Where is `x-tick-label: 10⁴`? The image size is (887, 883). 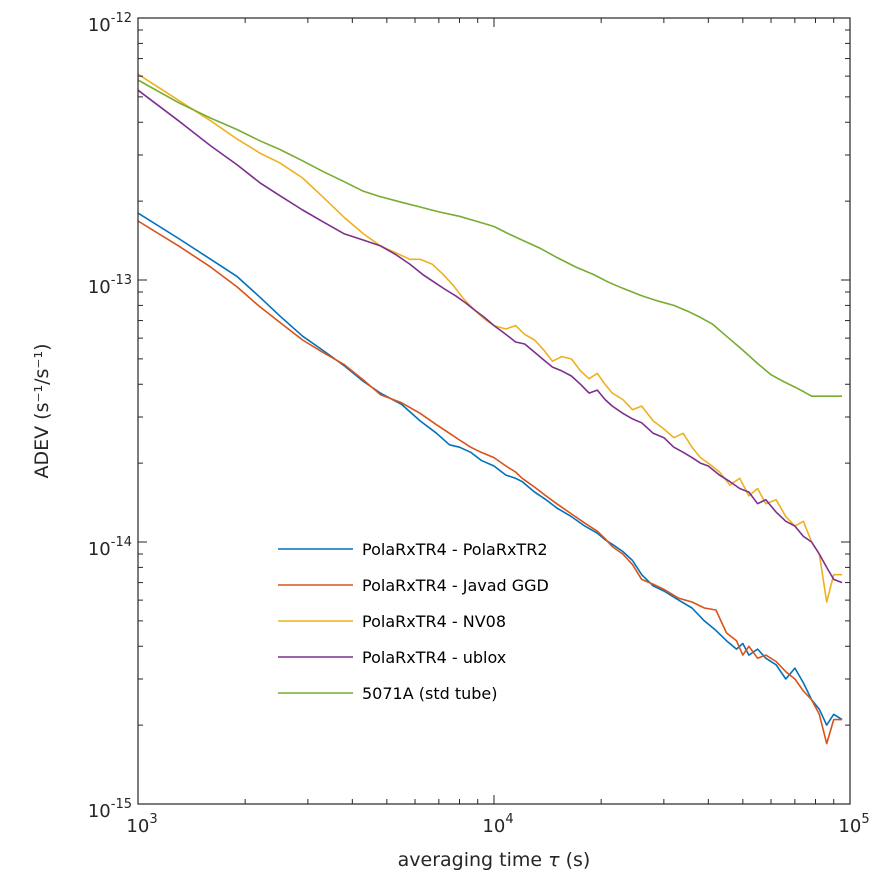 x-tick-label: 10⁴ is located at coordinates (497, 824).